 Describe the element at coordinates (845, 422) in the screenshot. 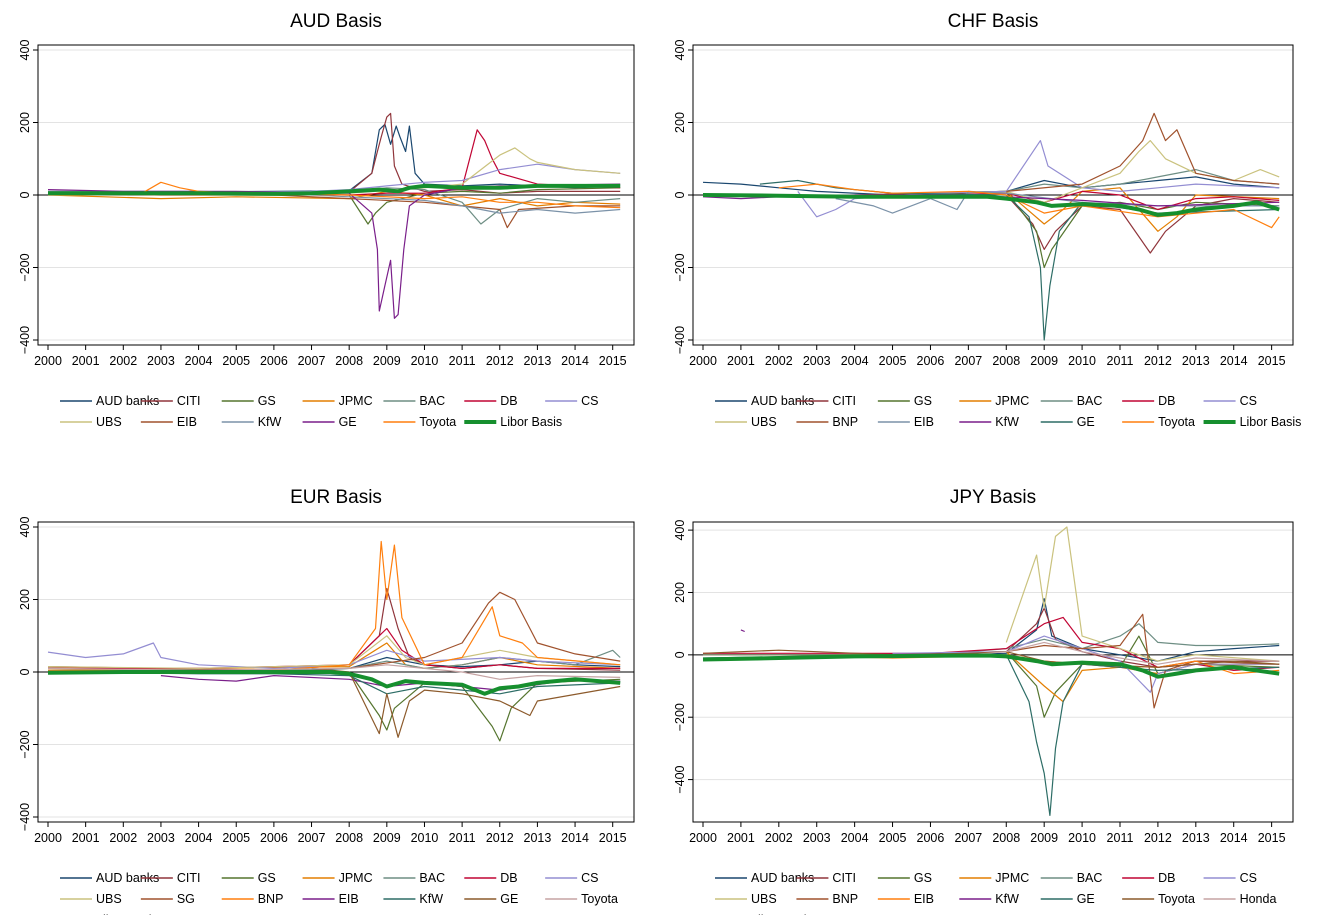

I see `legend-label: BNP` at that location.